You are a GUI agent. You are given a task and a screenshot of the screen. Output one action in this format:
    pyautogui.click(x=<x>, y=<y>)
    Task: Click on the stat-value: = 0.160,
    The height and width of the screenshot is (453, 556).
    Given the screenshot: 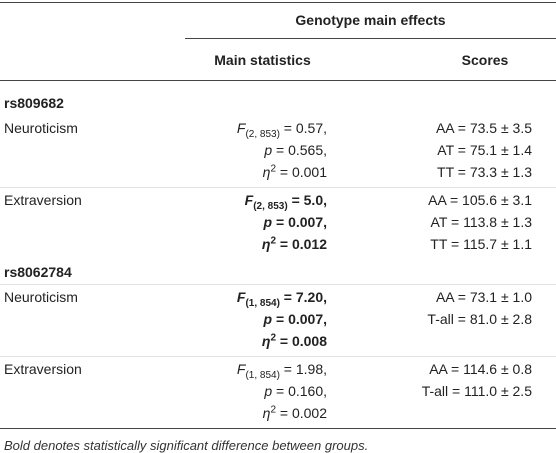 What is the action you would take?
    pyautogui.click(x=299, y=391)
    